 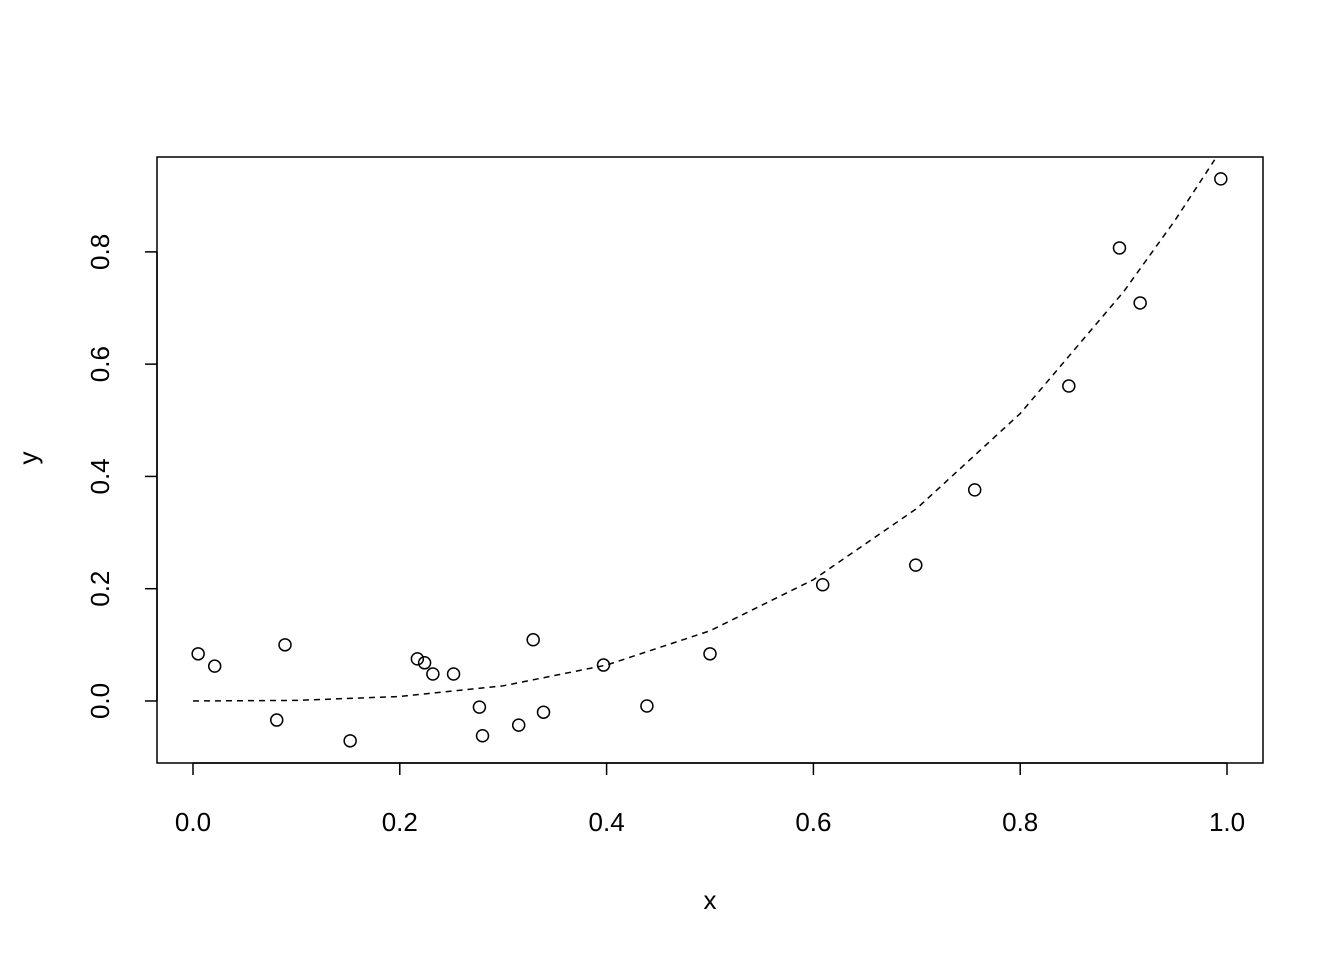 I want to click on y-axis-title: y, so click(x=28, y=458).